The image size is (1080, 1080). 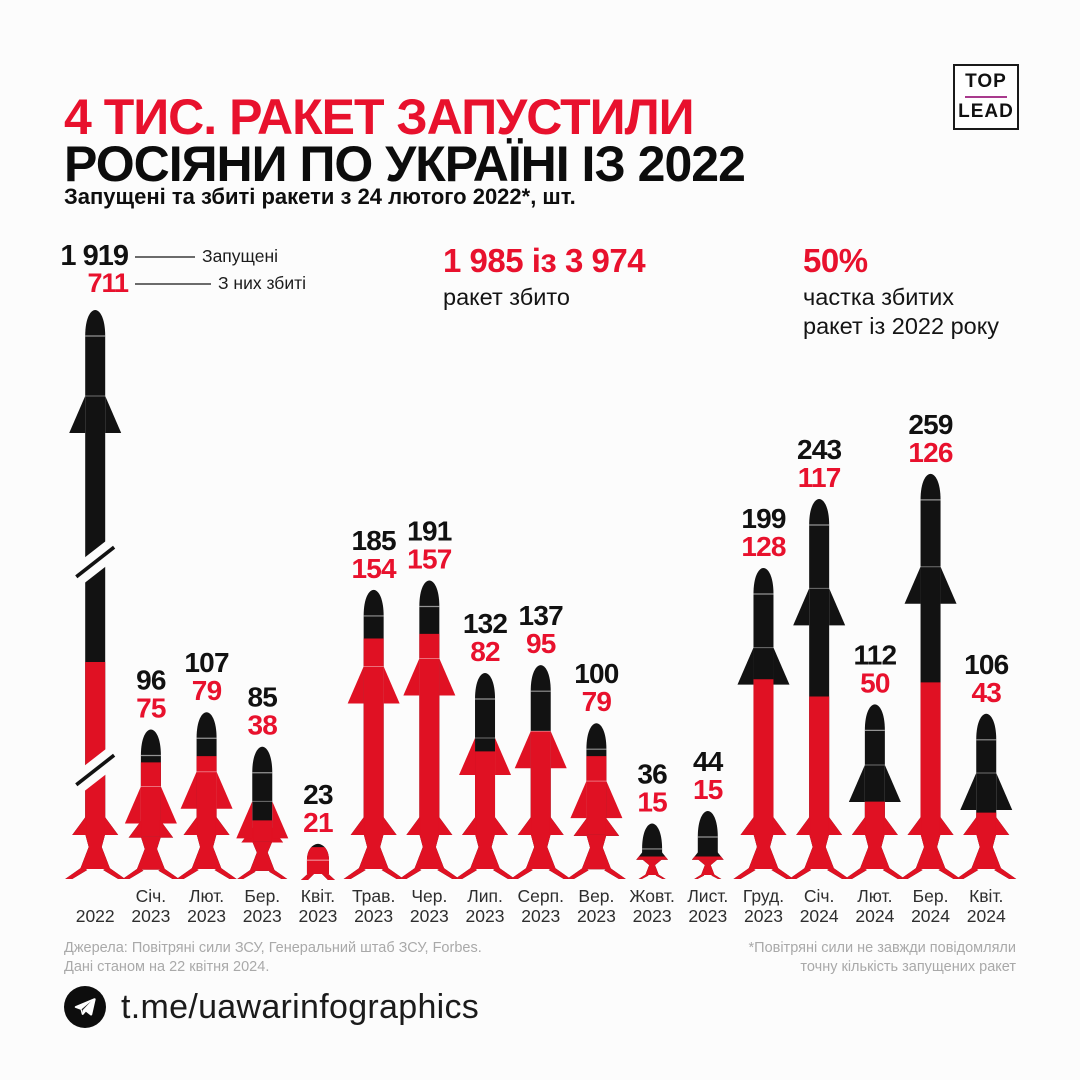 What do you see at coordinates (318, 896) in the screenshot?
I see `axis-label-month: Квіт.` at bounding box center [318, 896].